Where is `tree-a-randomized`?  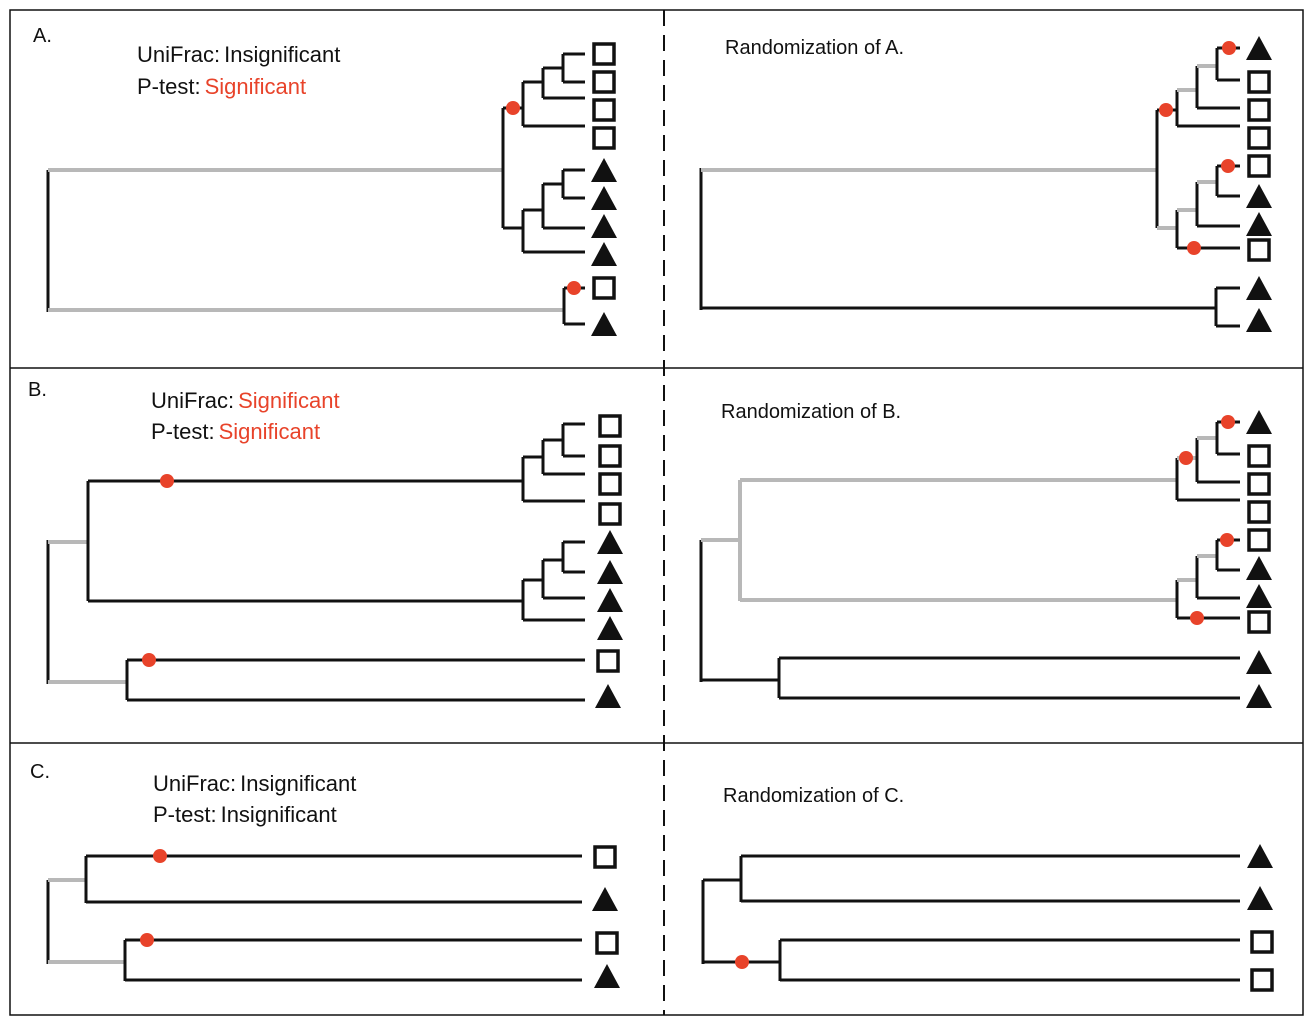 tree-a-randomized is located at coordinates (985, 184).